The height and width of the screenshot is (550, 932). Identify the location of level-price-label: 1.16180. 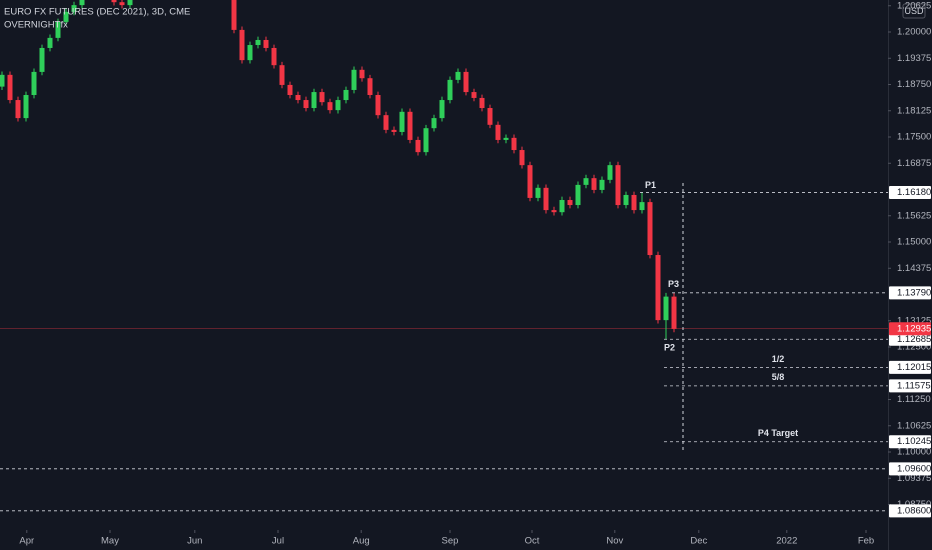
(914, 192).